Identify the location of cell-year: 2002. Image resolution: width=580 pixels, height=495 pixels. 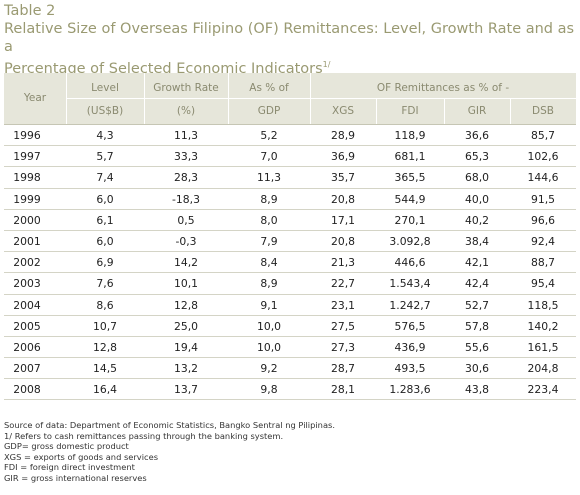
(27, 263).